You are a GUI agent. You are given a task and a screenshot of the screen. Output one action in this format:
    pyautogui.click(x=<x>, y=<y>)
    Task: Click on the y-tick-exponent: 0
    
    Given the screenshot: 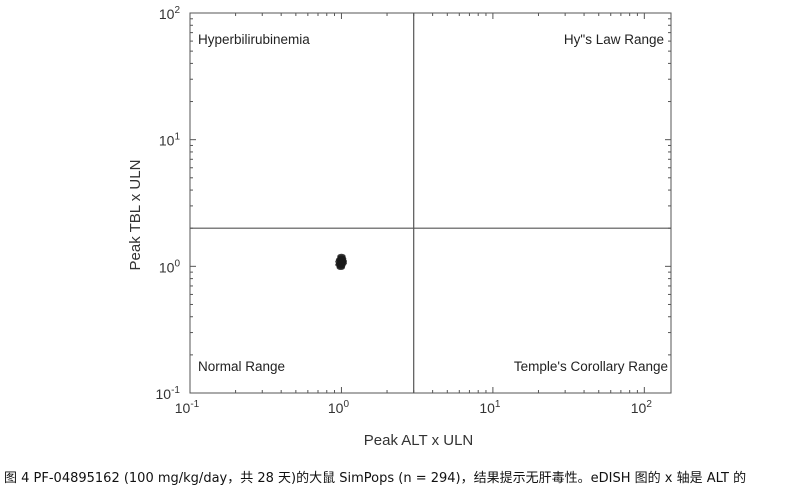 What is the action you would take?
    pyautogui.click(x=177, y=263)
    